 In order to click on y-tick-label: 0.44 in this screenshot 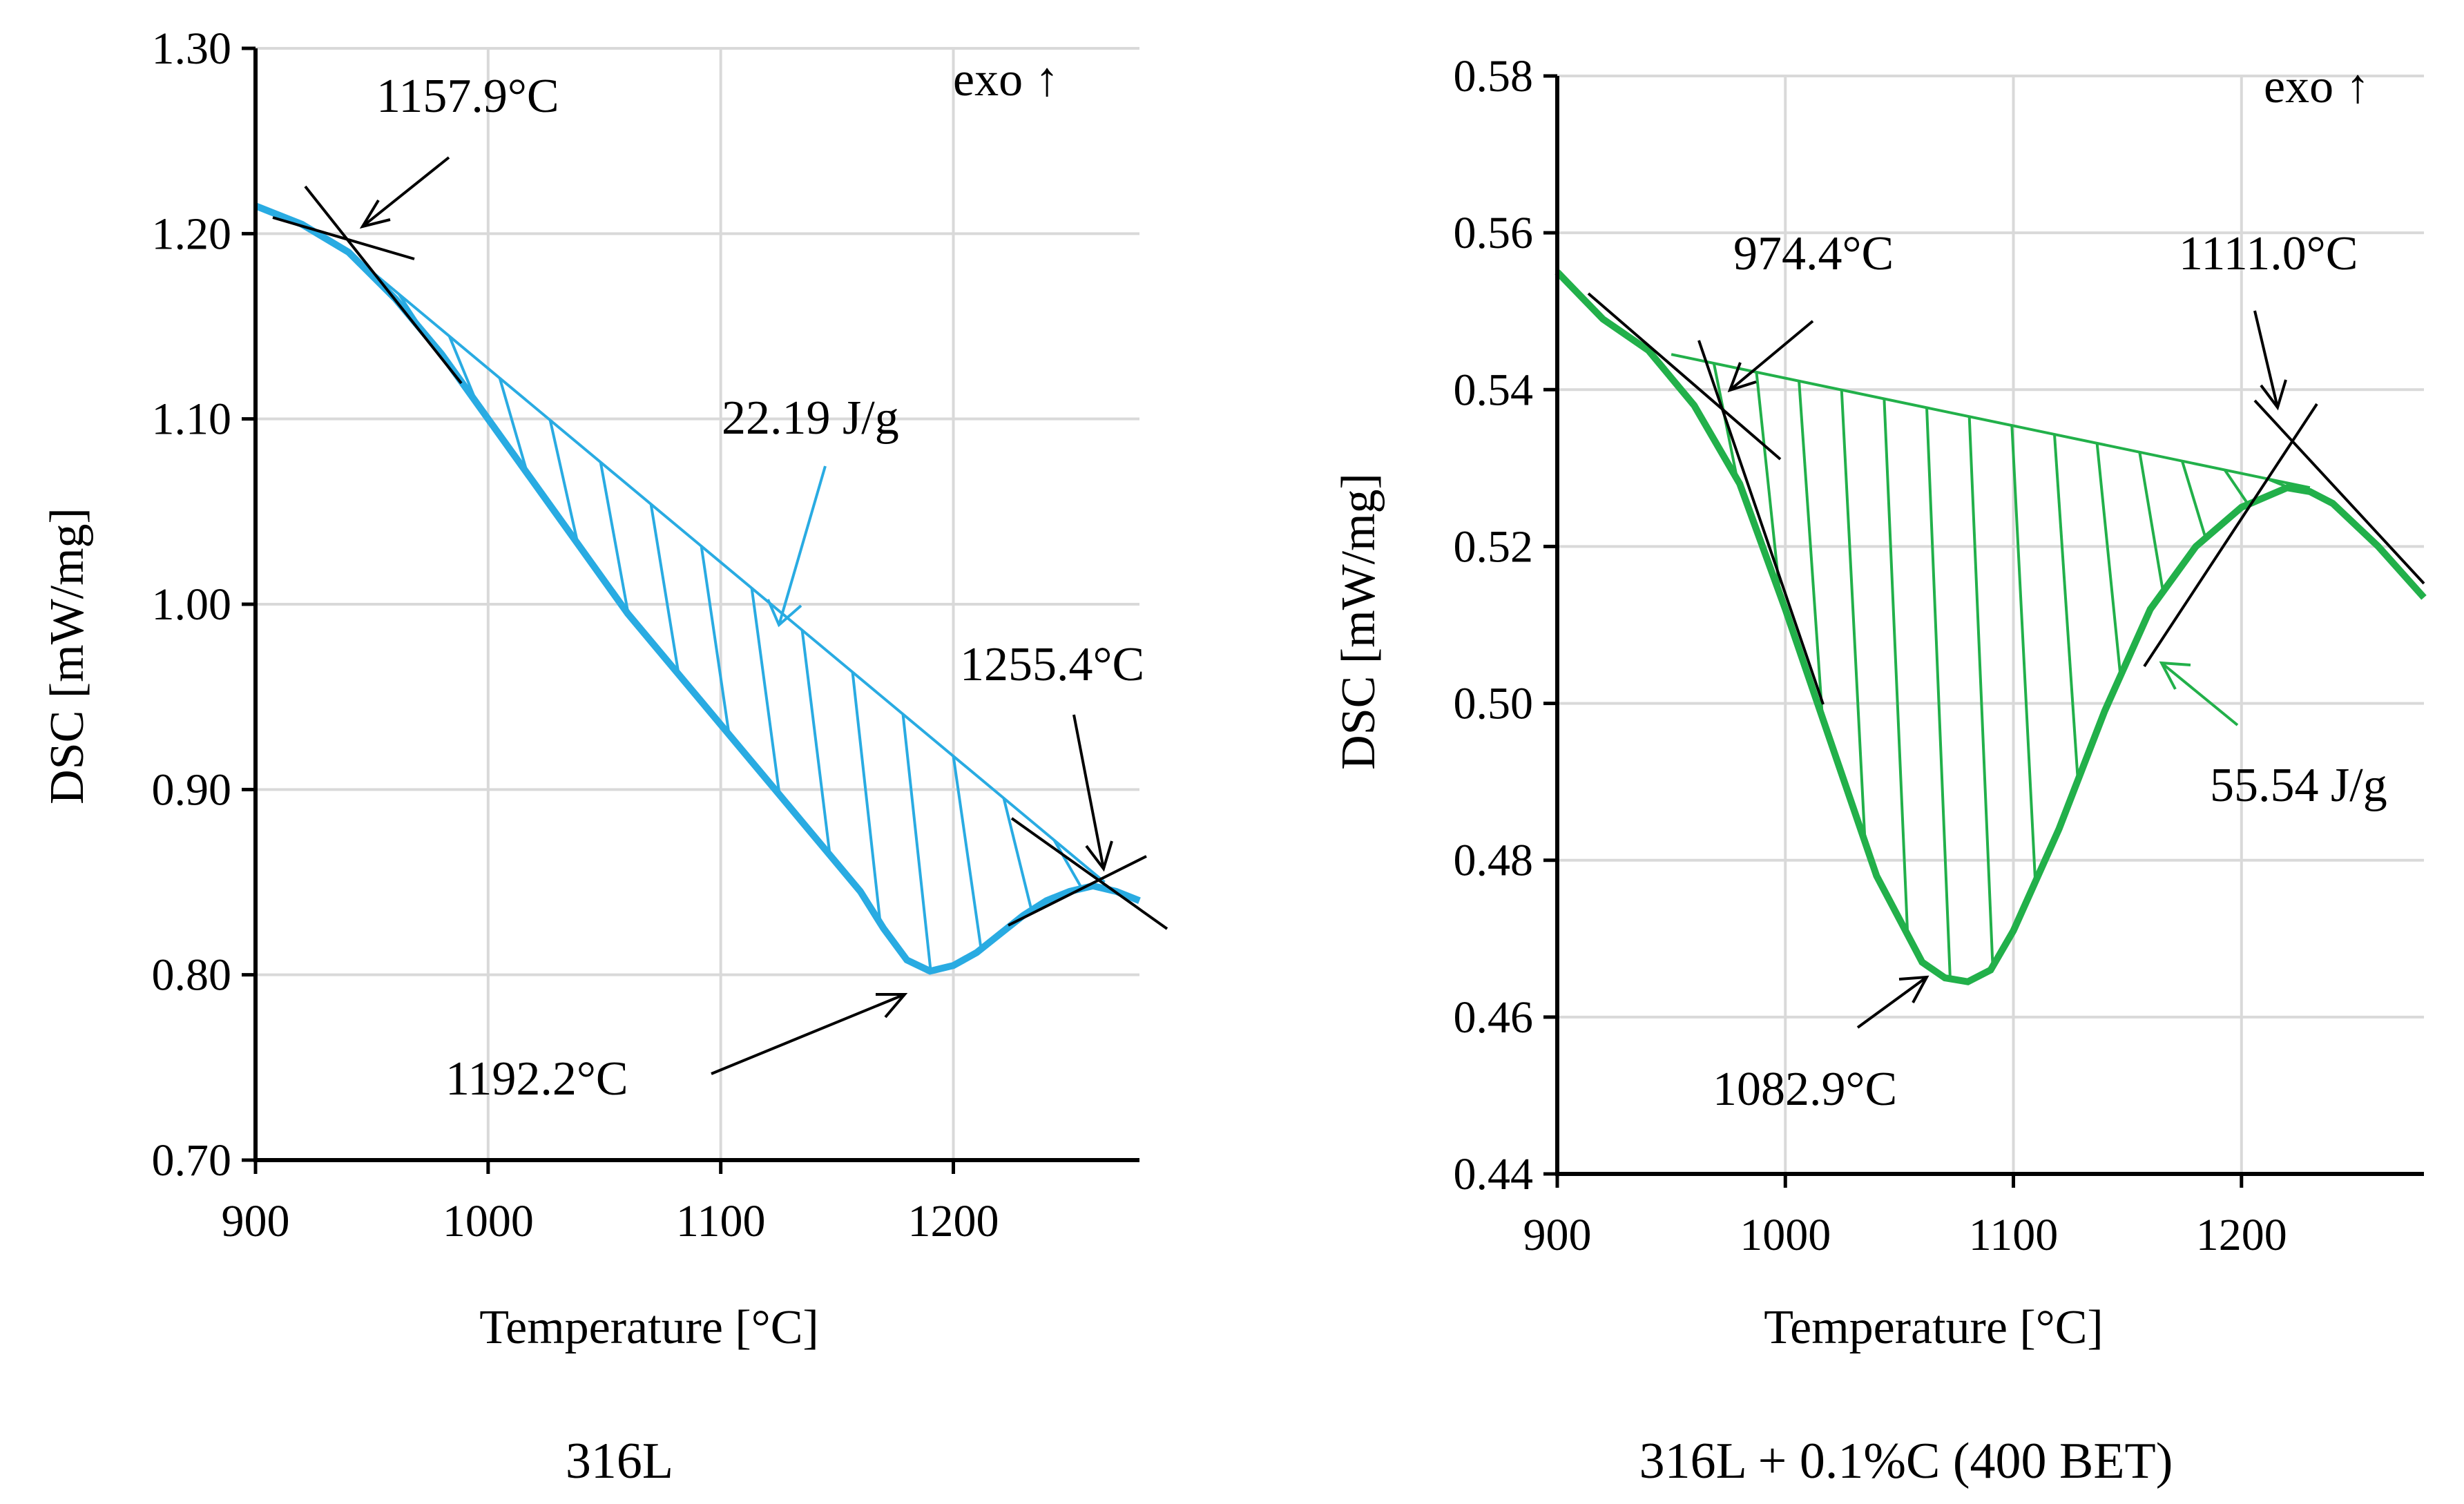, I will do `click(1494, 1174)`.